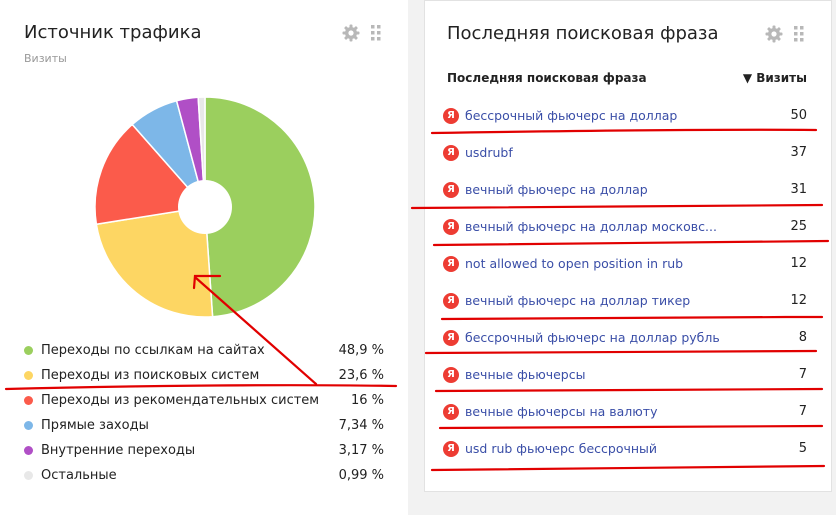  I want to click on legend-label: Остальные, so click(79, 475).